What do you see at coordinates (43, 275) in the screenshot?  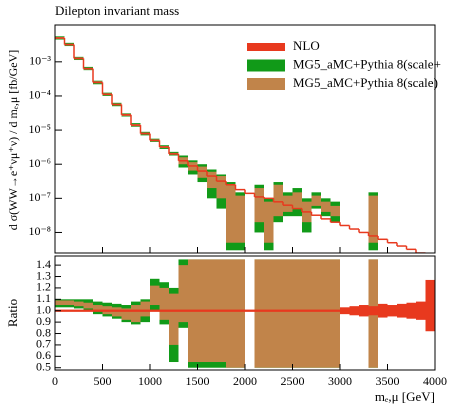 I see `ratio-y-tick-label: 1.3` at bounding box center [43, 275].